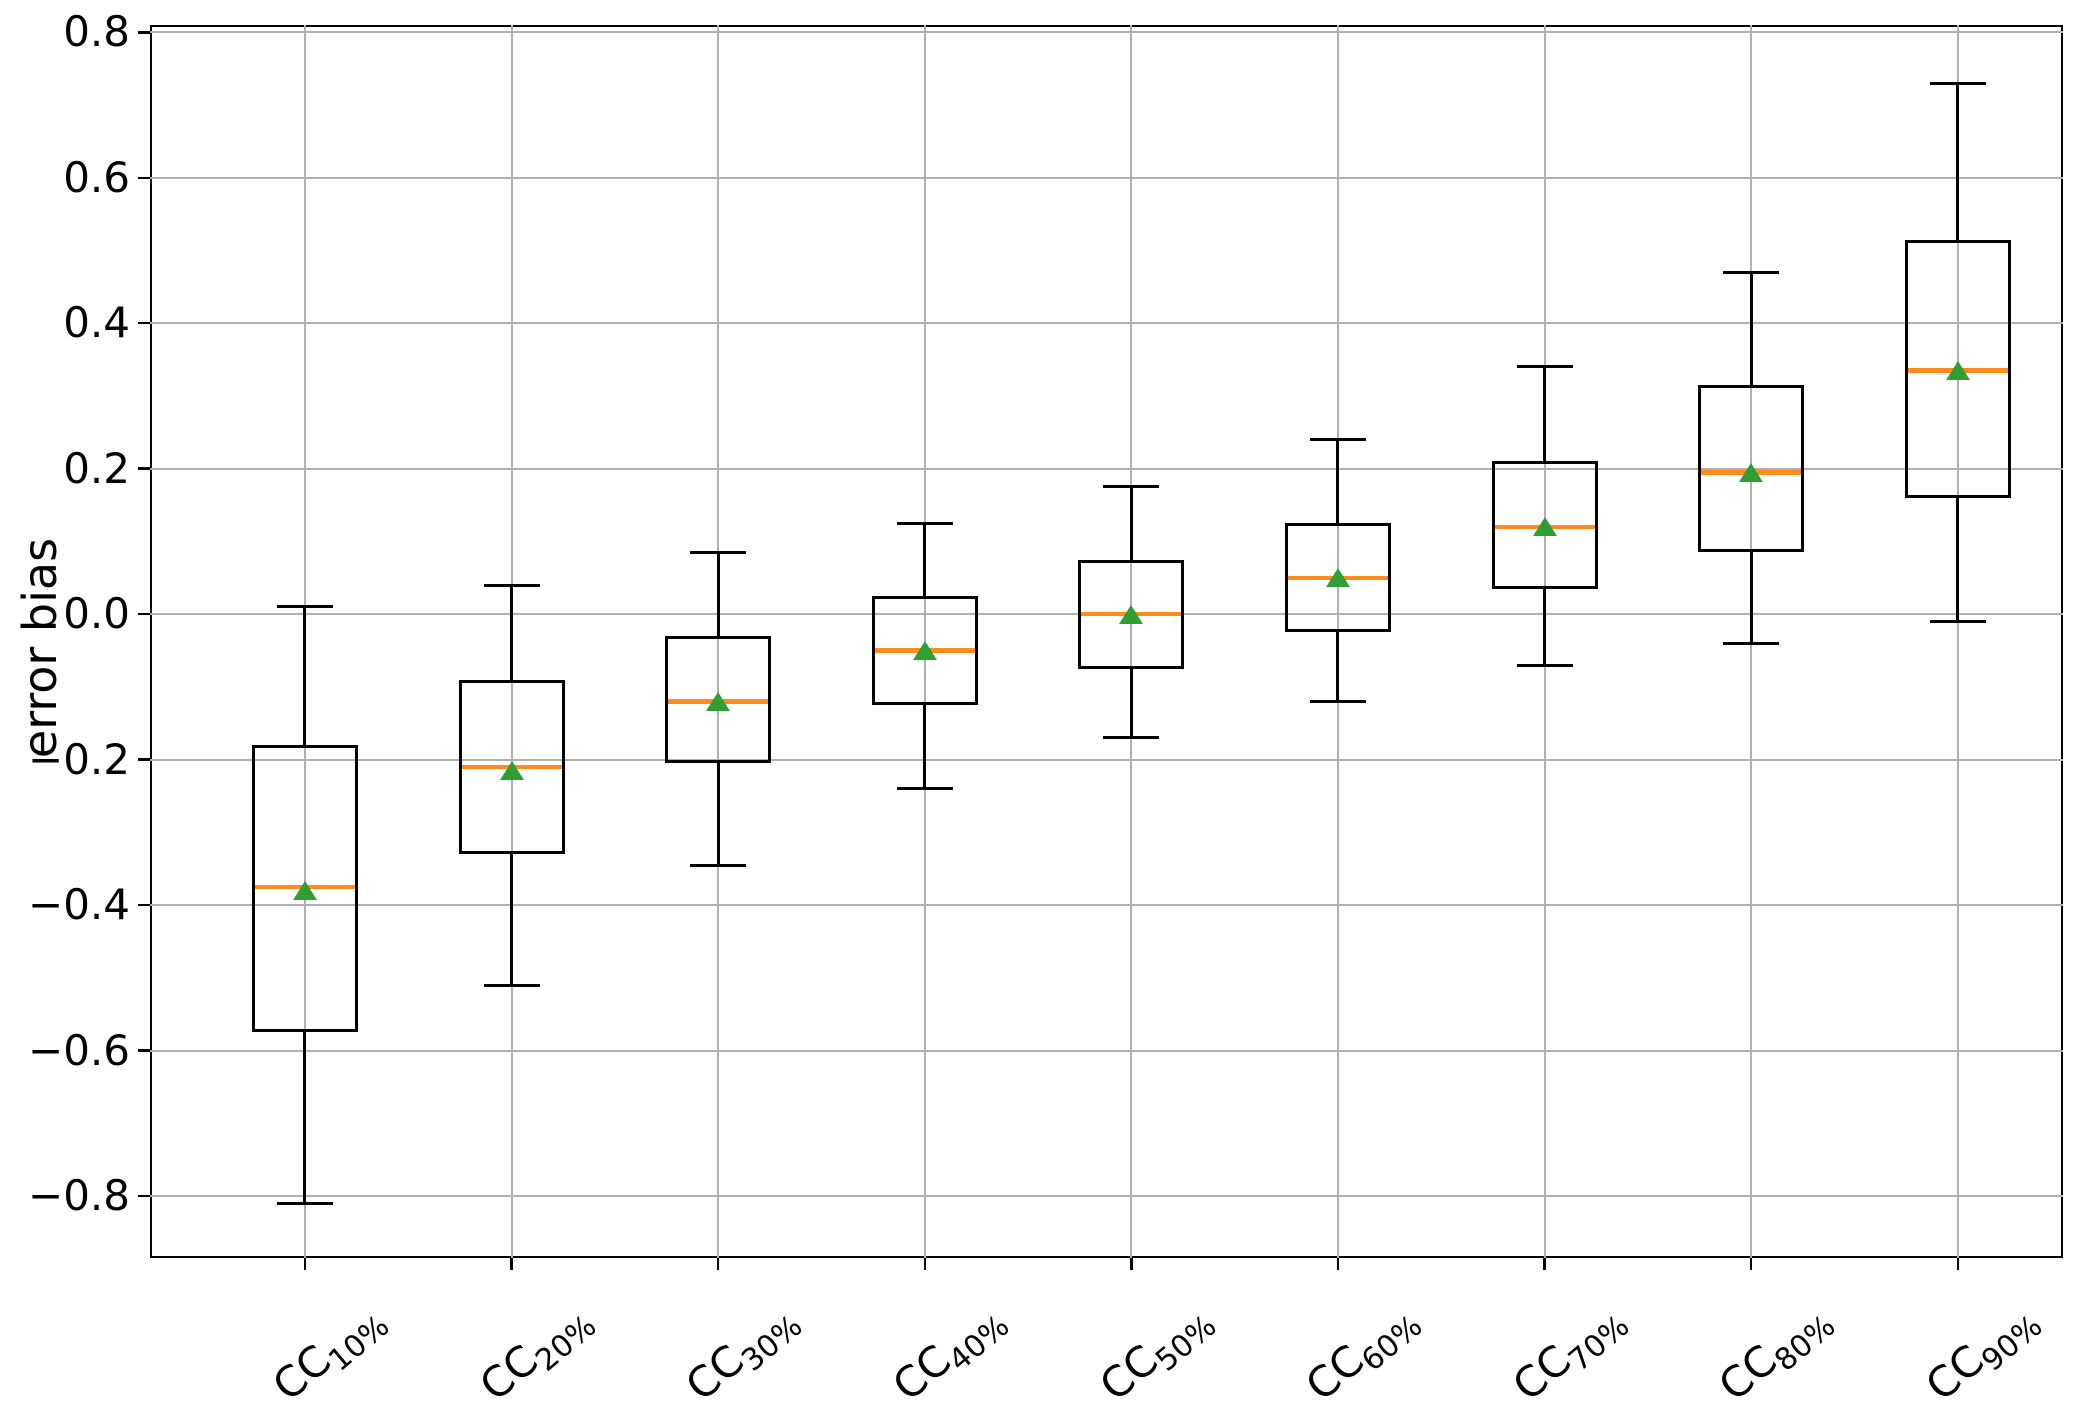 Image resolution: width=2081 pixels, height=1424 pixels. What do you see at coordinates (96, 32) in the screenshot?
I see `y-tick-label: 0.8` at bounding box center [96, 32].